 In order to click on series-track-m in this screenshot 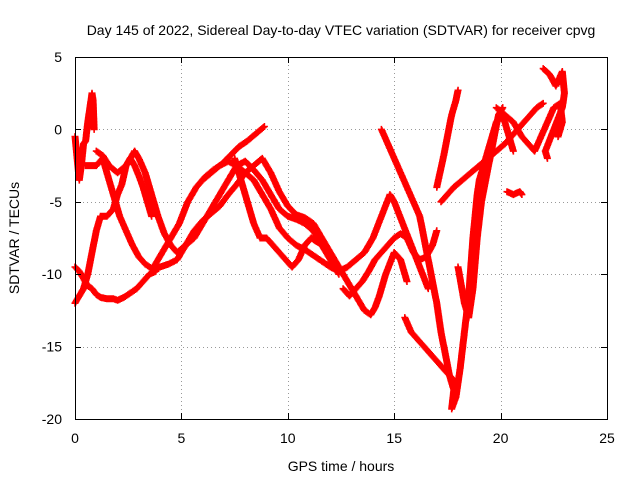, I will do `click(480, 213)`.